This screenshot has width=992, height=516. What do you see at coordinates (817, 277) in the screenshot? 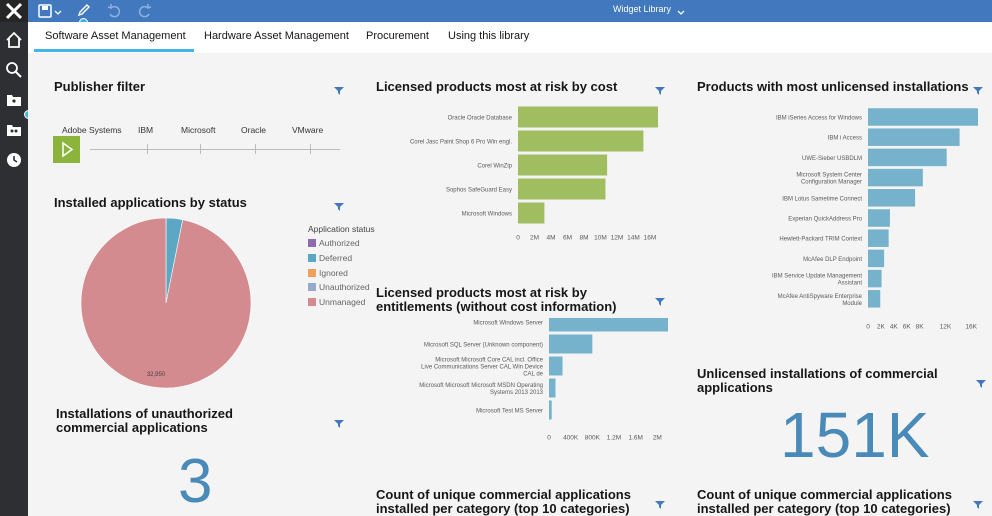
I see `category-label: IBM Service Update Management` at bounding box center [817, 277].